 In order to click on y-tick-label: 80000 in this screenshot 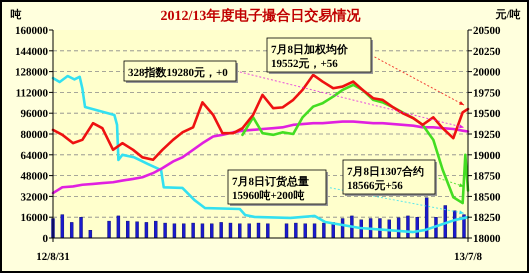, I will do `click(34, 135)`.